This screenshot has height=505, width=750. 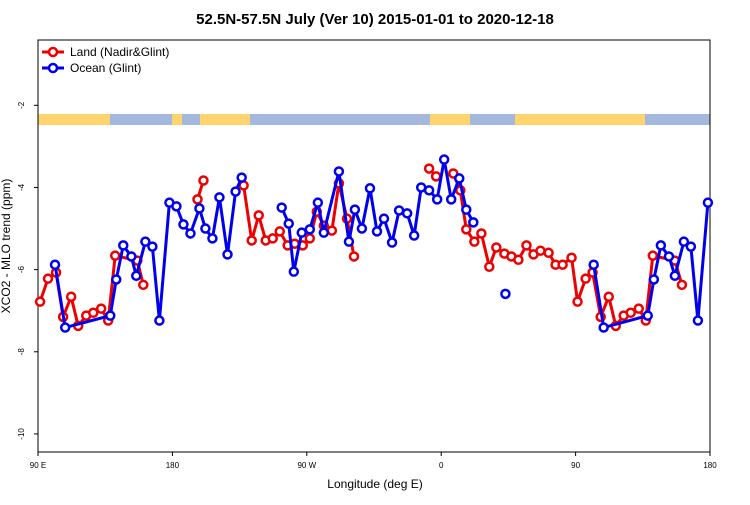 I want to click on x-tick-label: 90 W, so click(x=306, y=465).